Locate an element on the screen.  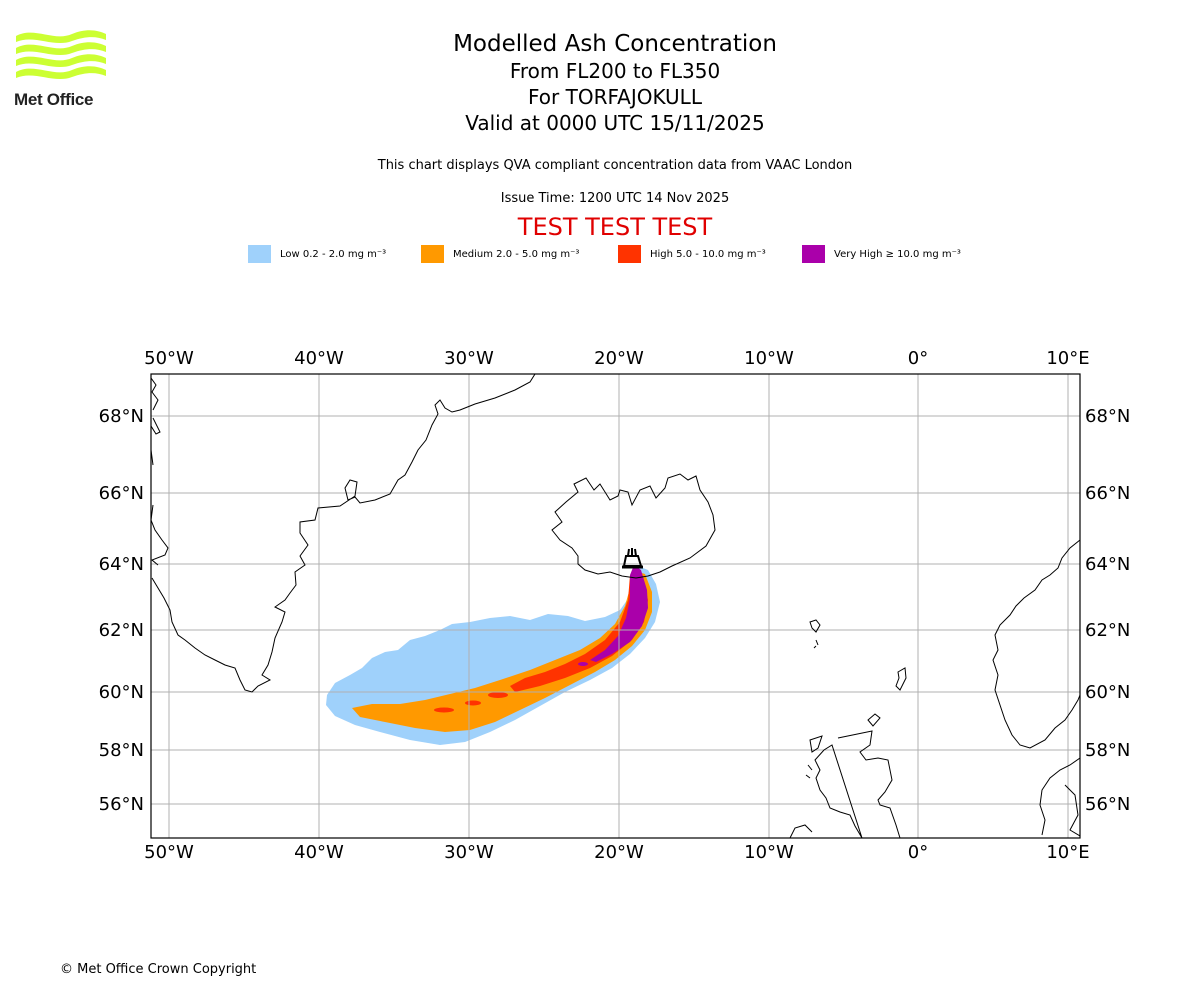
coastline-norway is located at coordinates (1036, 644).